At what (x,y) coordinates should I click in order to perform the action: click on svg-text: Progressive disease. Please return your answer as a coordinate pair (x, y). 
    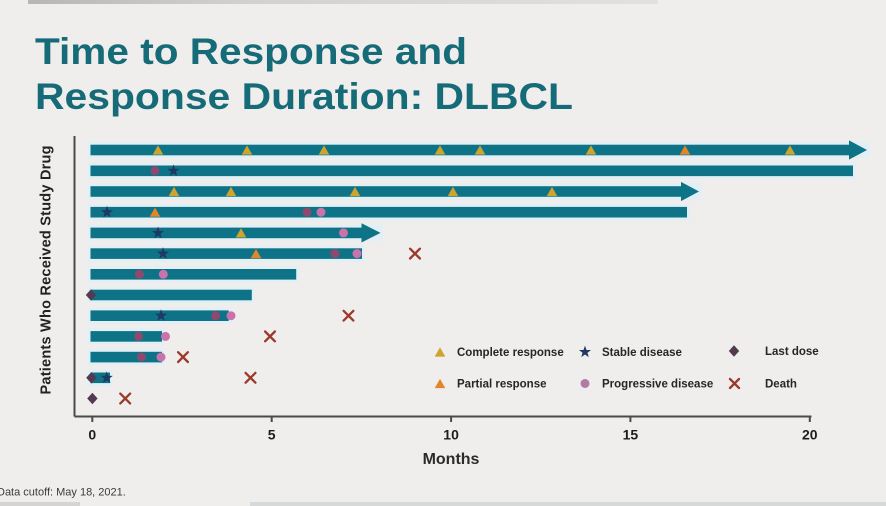
    Looking at the image, I should click on (657, 384).